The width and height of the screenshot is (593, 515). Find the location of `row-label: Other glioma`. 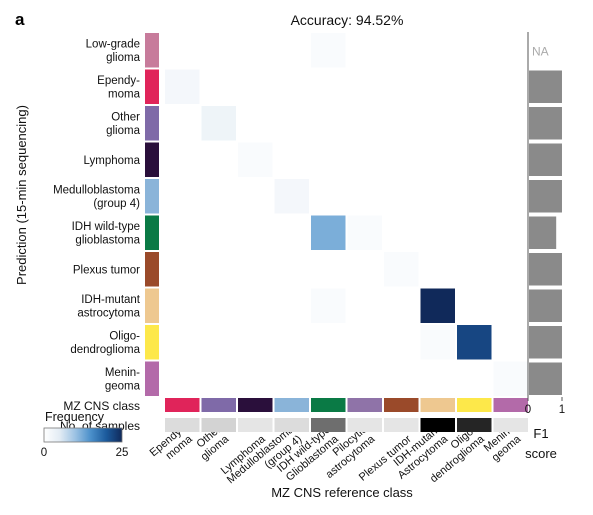

row-label: Other glioma is located at coordinates (123, 124).